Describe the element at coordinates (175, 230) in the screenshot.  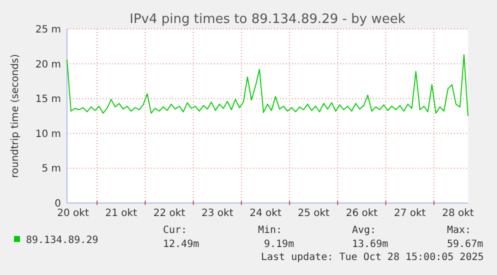
I see `text: Cur:` at that location.